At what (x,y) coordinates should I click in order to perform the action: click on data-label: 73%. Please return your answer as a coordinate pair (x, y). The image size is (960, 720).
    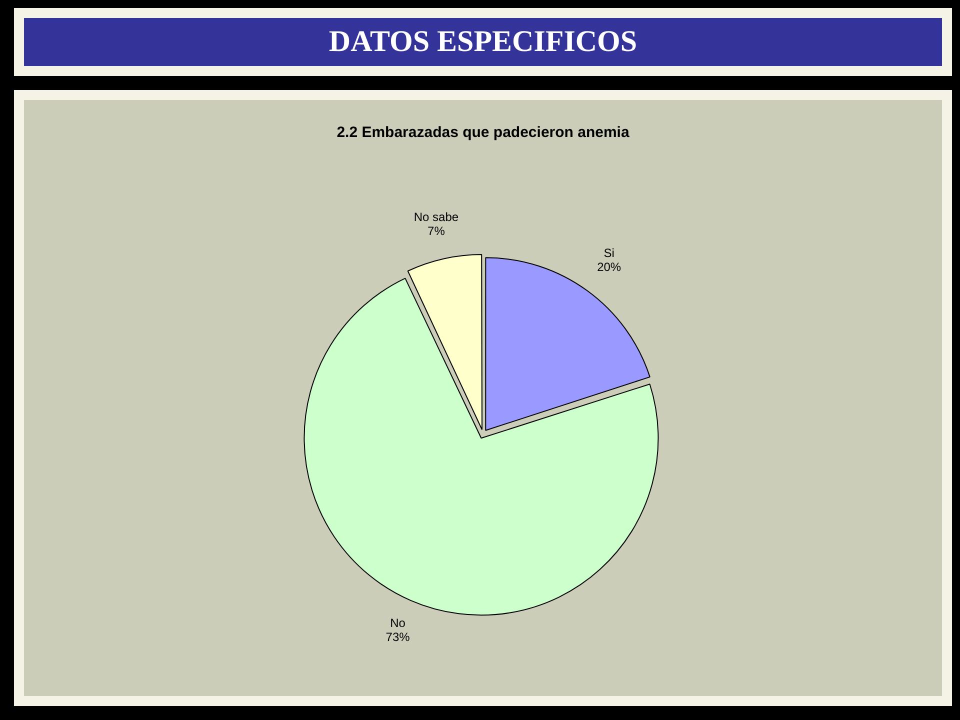
    Looking at the image, I should click on (398, 637).